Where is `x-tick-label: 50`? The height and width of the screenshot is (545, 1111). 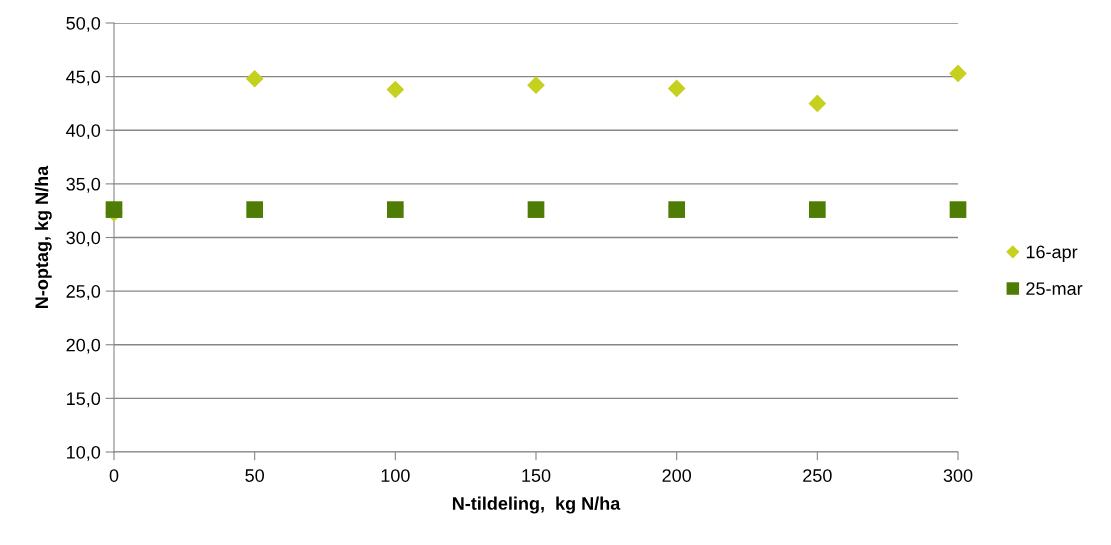
x-tick-label: 50 is located at coordinates (254, 475).